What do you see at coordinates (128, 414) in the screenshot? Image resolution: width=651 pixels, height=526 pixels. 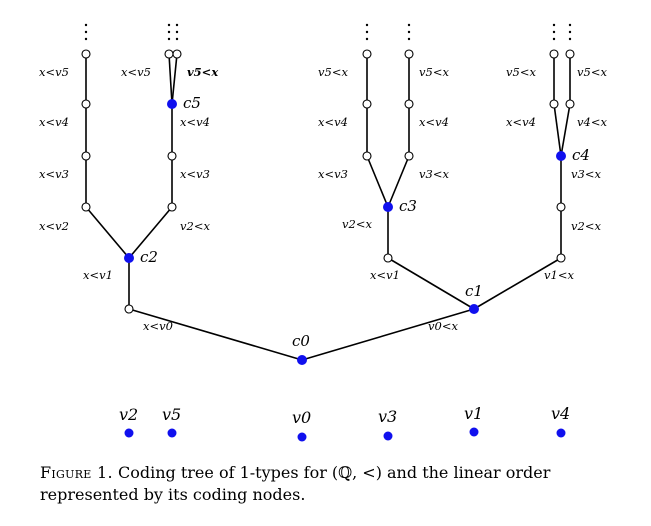 I see `linear-order-label: v2` at bounding box center [128, 414].